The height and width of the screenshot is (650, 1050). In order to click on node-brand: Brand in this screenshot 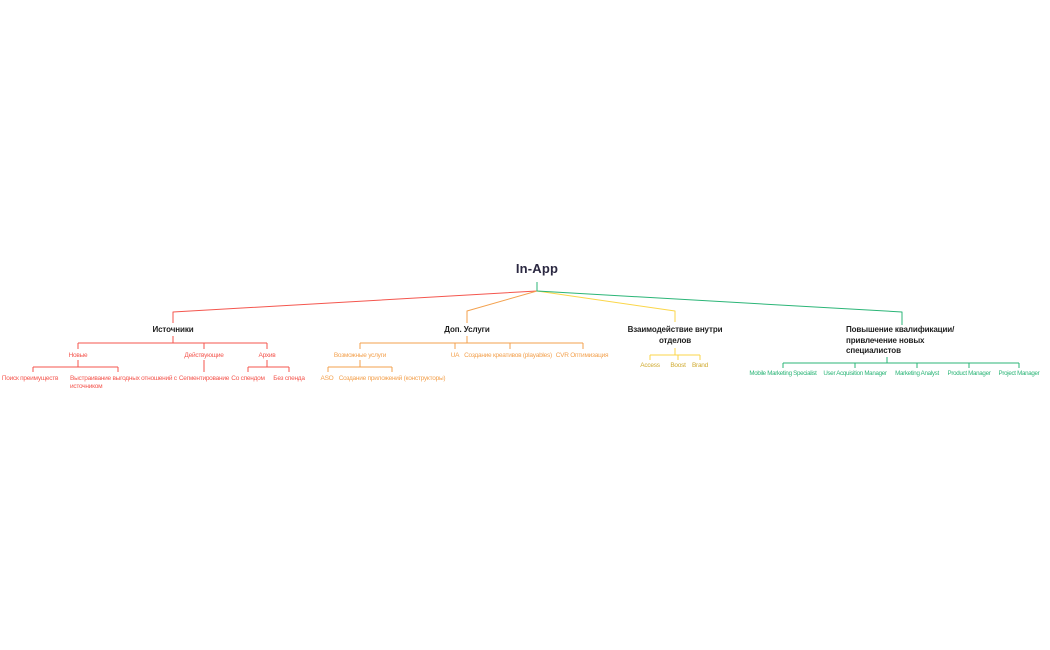, I will do `click(700, 365)`.